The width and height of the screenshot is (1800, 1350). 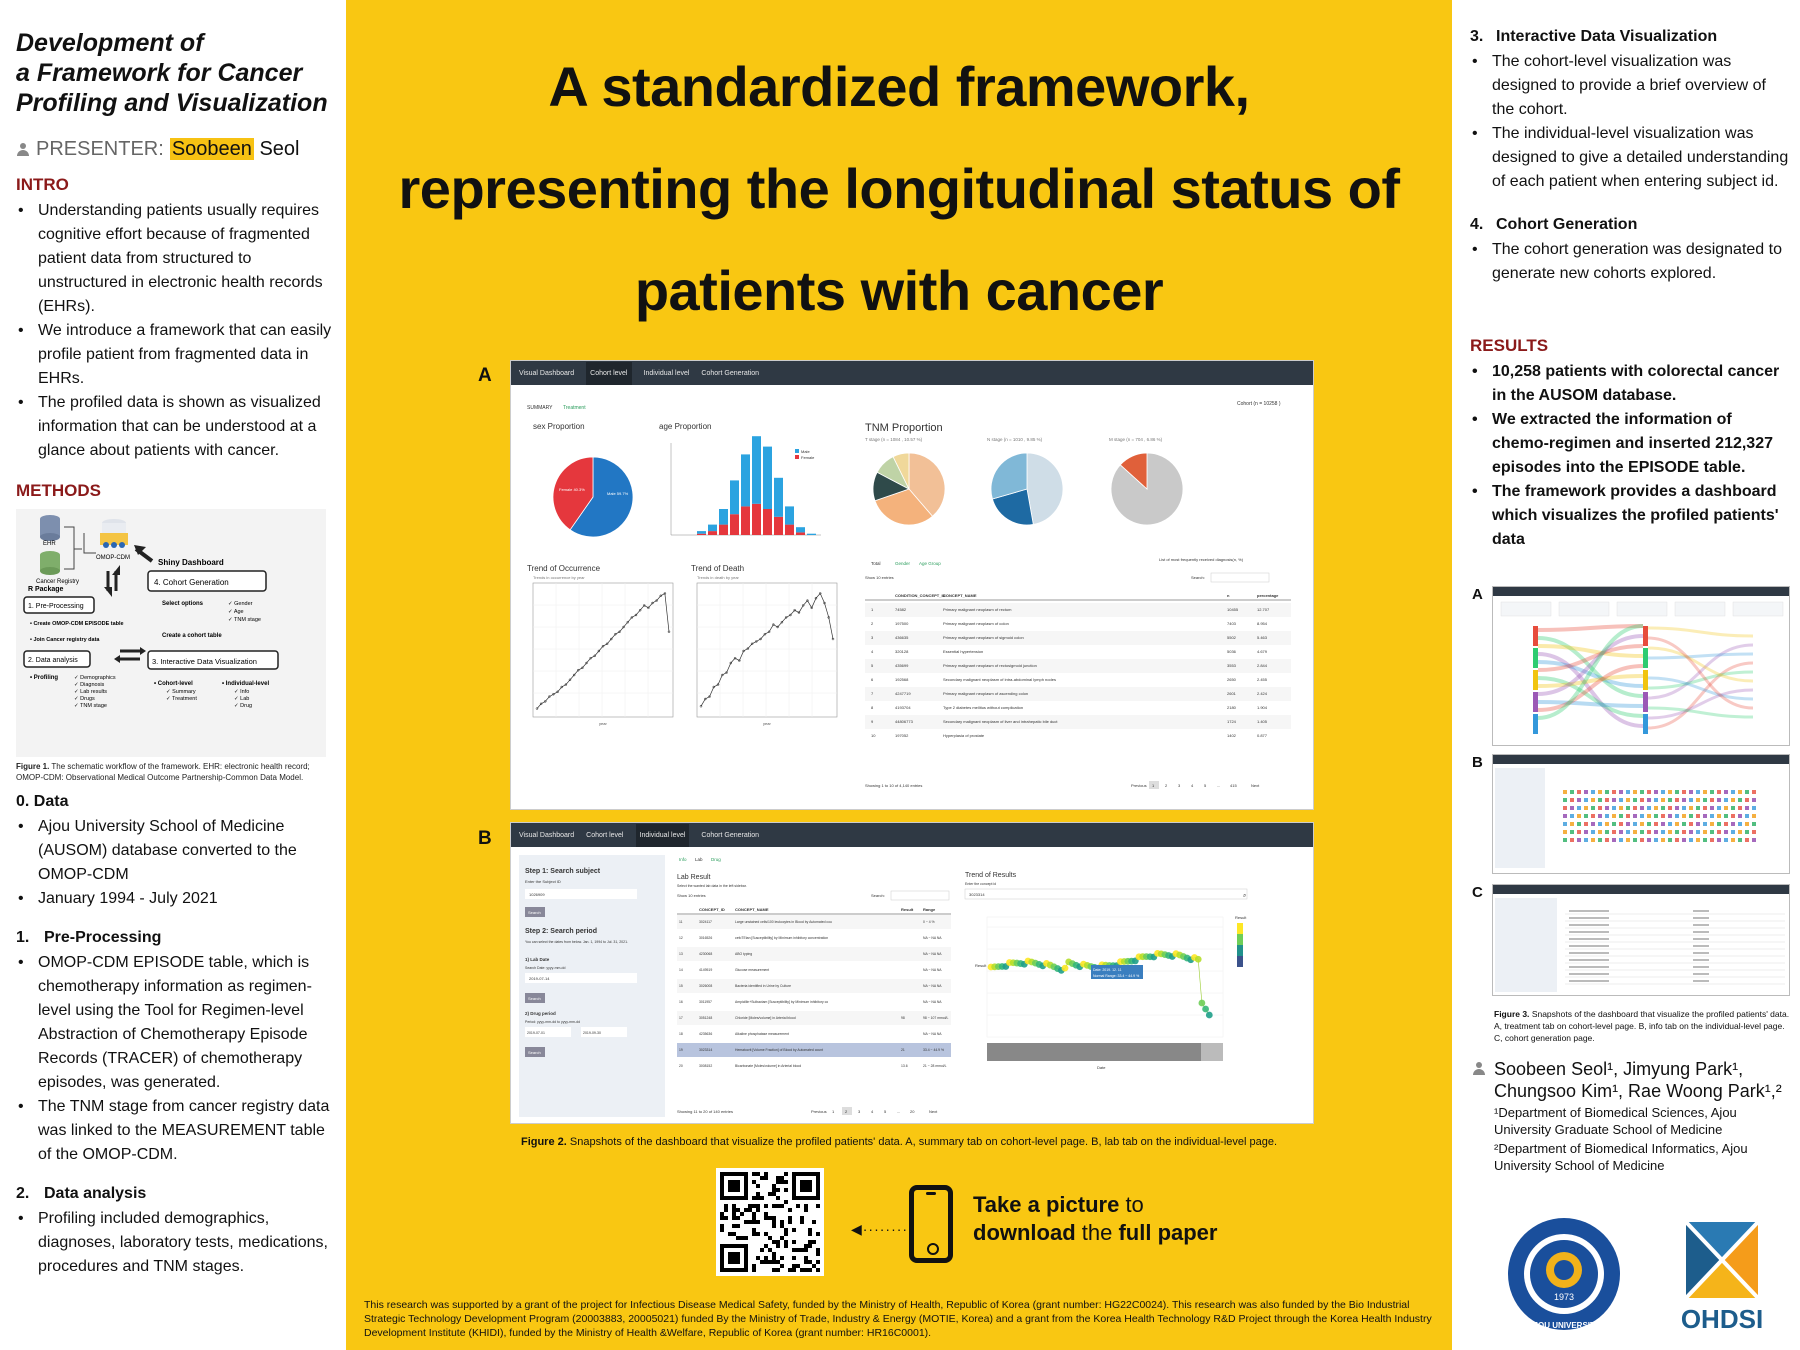 What do you see at coordinates (873, 735) in the screenshot?
I see `table-cell: 10` at bounding box center [873, 735].